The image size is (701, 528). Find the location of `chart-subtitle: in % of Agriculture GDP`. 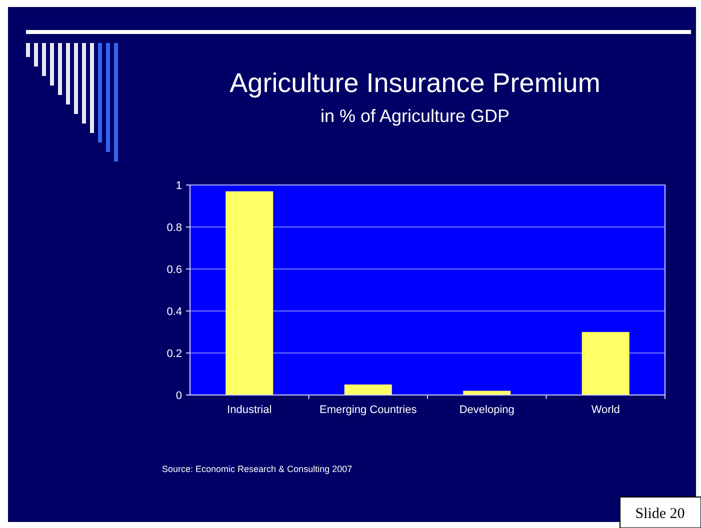

chart-subtitle: in % of Agriculture GDP is located at coordinates (415, 116).